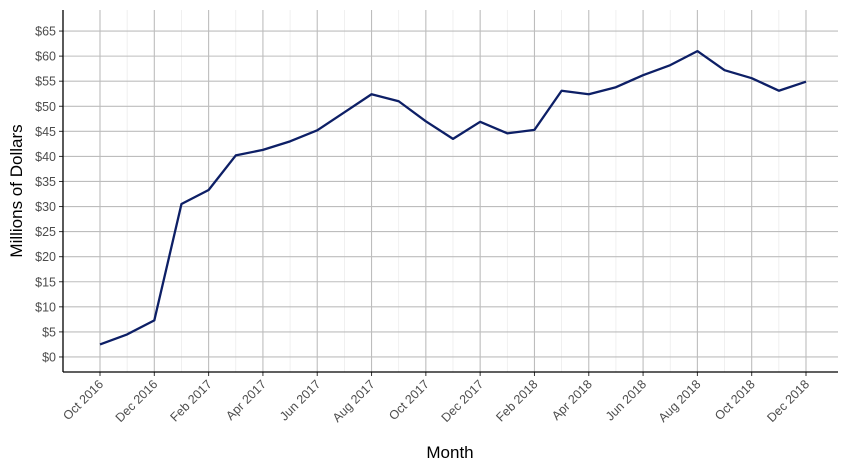 This screenshot has height=467, width=850. I want to click on y-axis-title: Millions of Dollars, so click(16, 190).